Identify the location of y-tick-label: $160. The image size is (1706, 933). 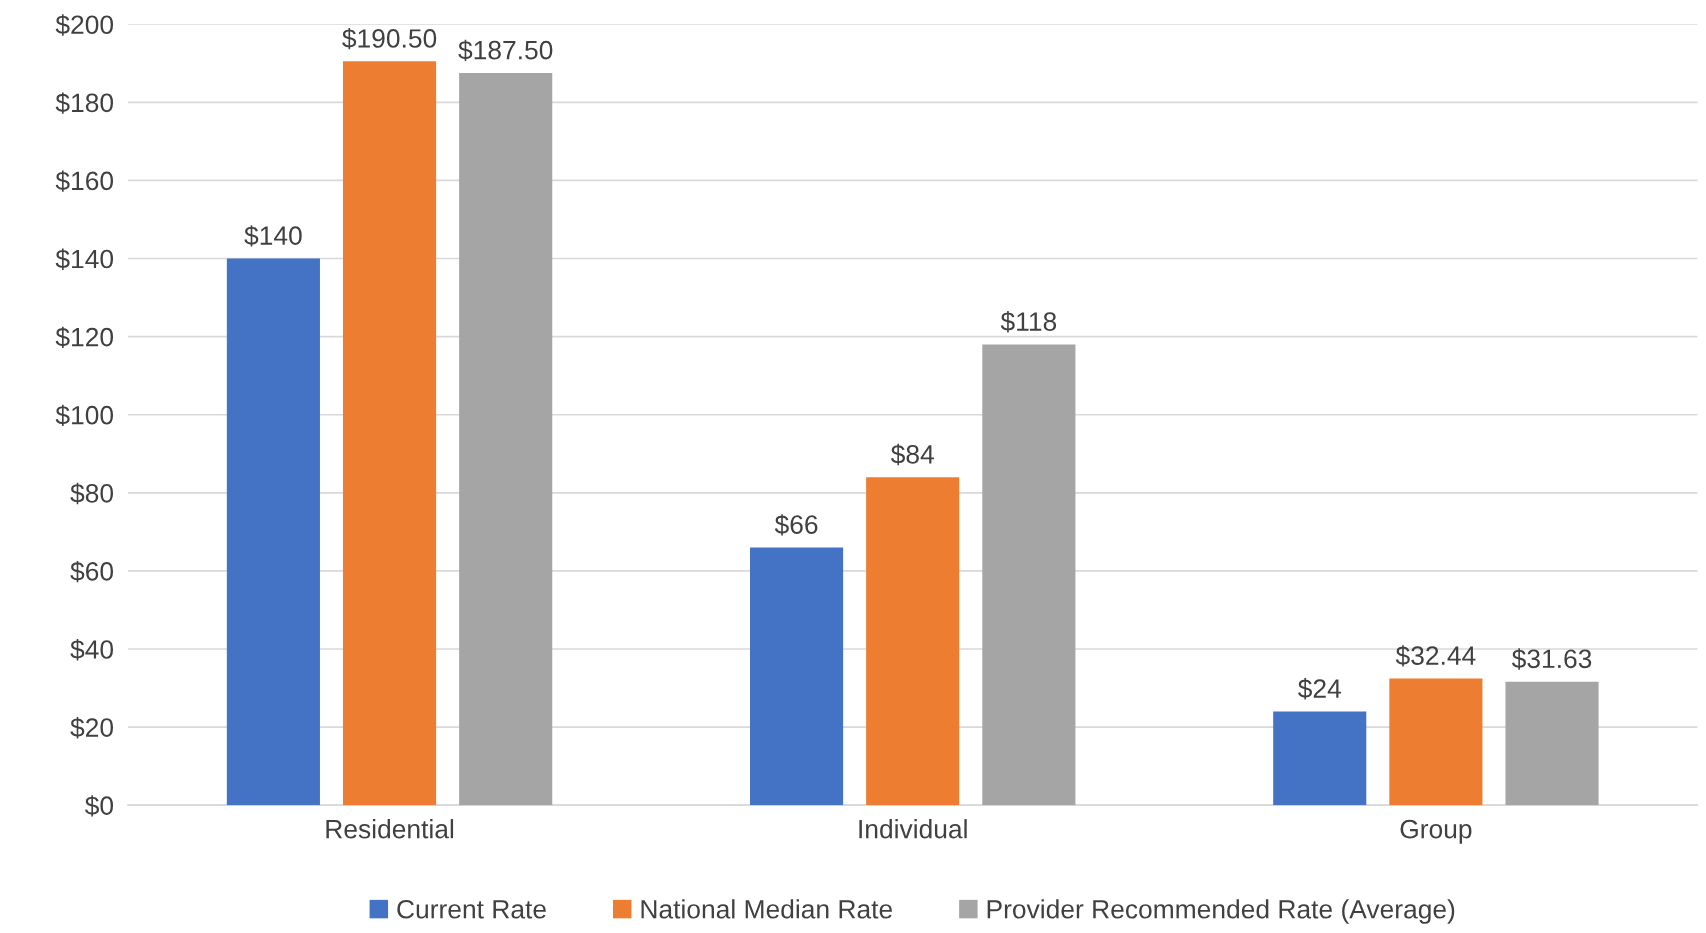
(84, 181).